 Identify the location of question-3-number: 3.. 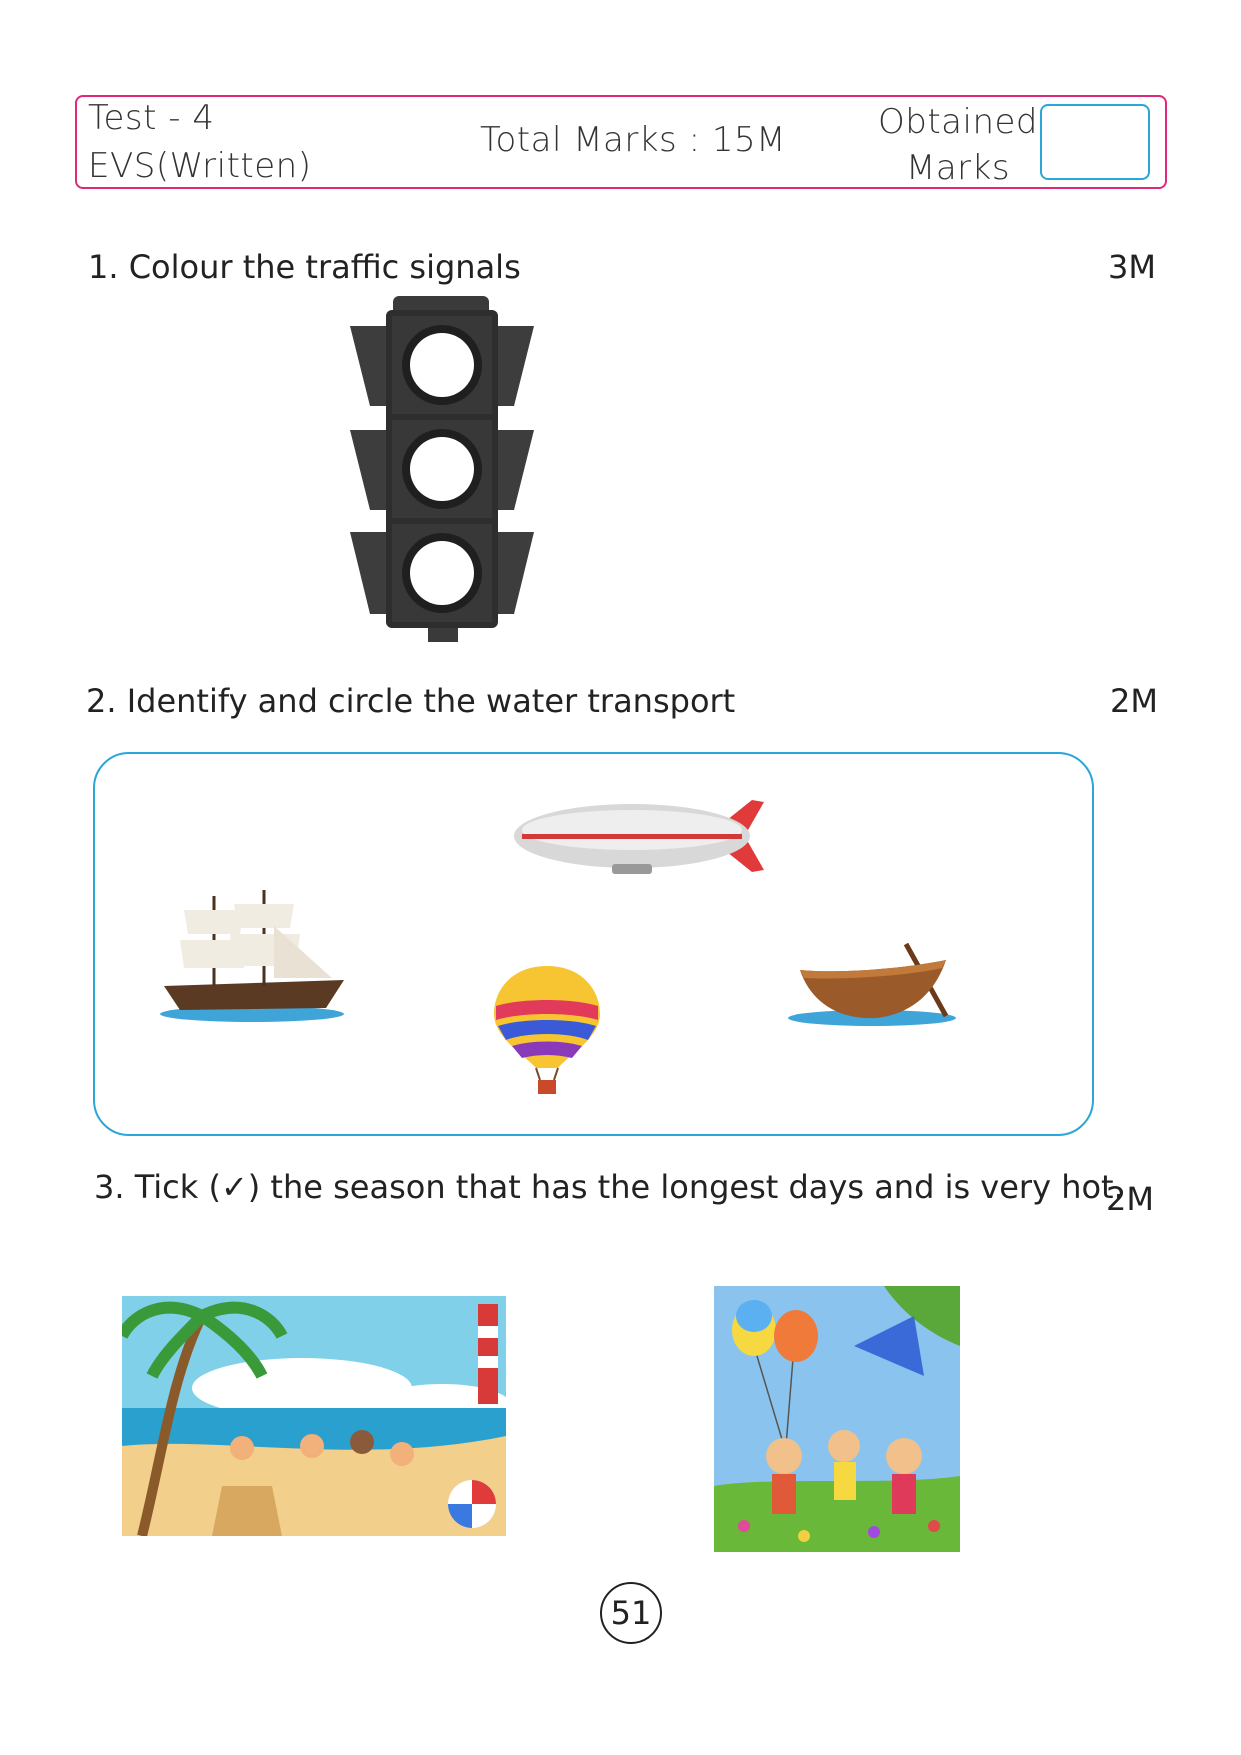
(109, 1187).